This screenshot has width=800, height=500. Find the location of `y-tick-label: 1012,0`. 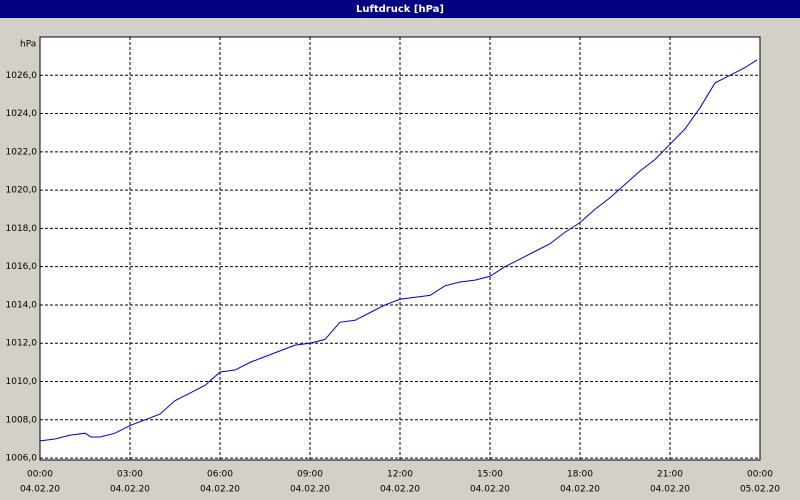

y-tick-label: 1012,0 is located at coordinates (22, 344).